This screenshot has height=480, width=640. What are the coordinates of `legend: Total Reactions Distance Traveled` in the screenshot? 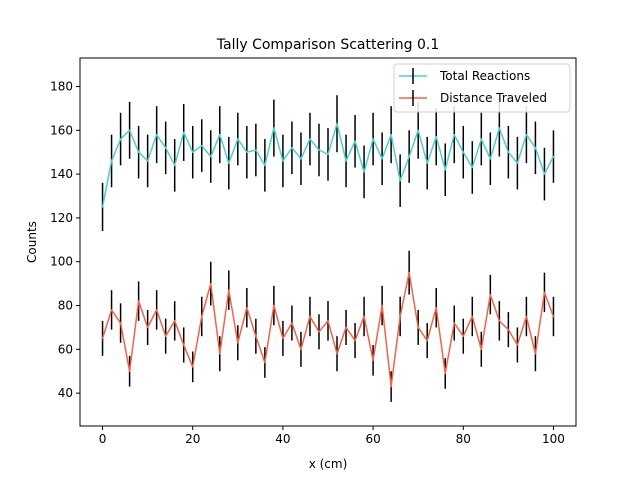 It's located at (482, 88).